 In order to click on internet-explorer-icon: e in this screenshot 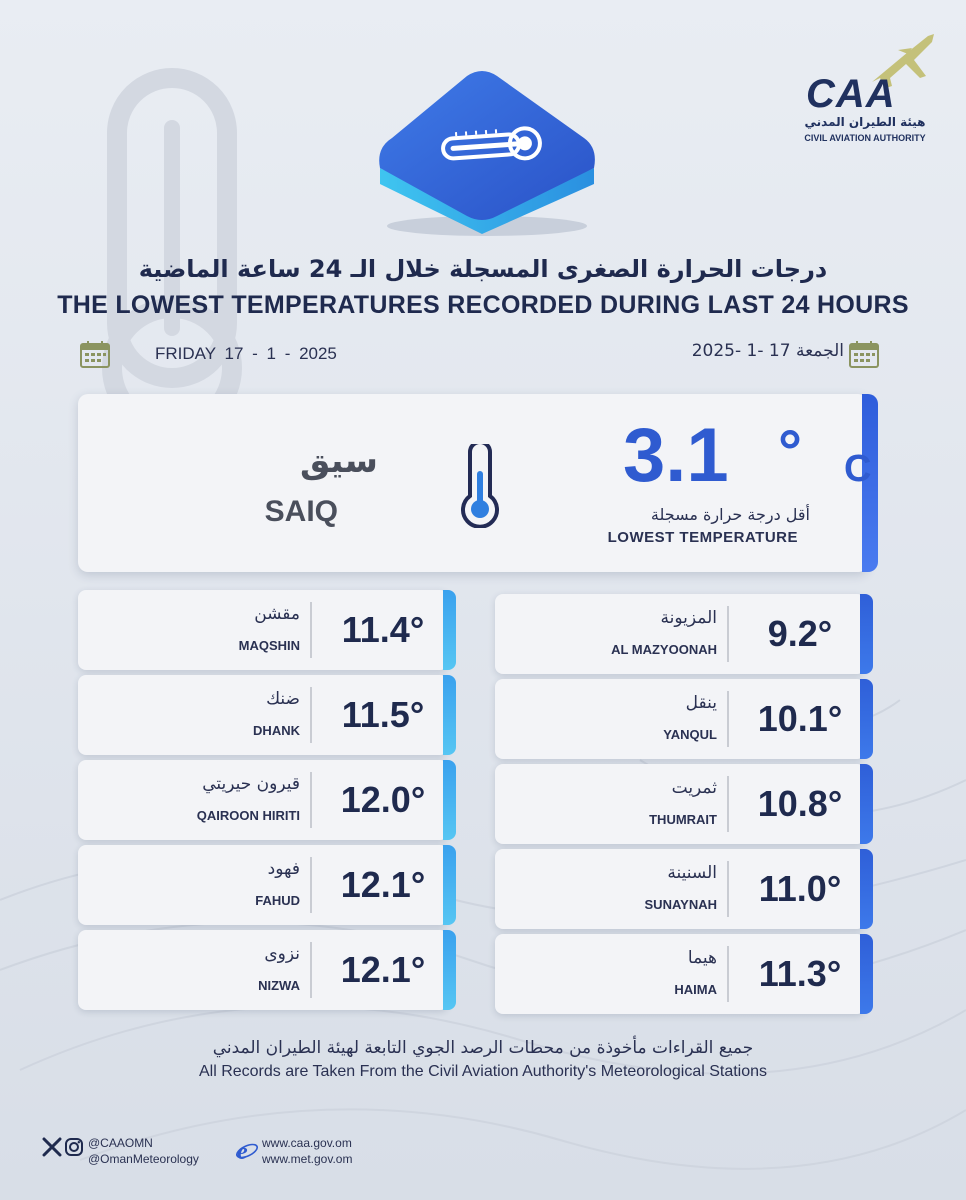, I will do `click(247, 1151)`.